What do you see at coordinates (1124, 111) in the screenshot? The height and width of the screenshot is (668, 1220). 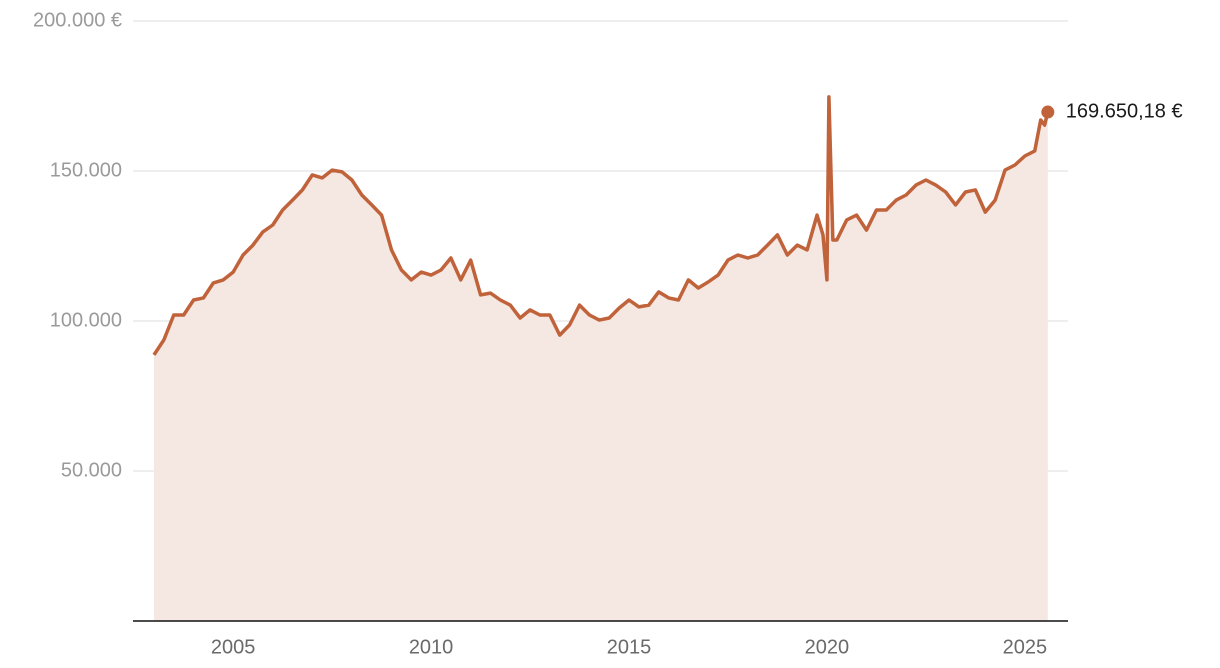 I see `value-label: 169.650,18 €` at bounding box center [1124, 111].